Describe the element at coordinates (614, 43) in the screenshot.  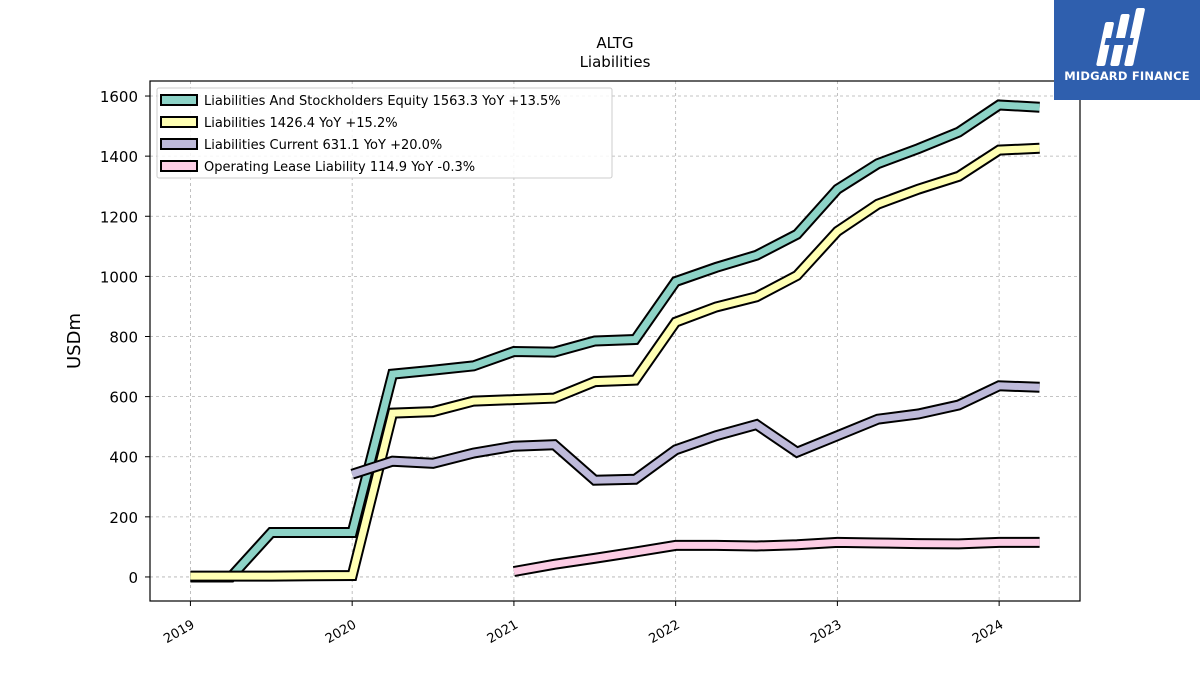
I see `chart-title: ALTG` at that location.